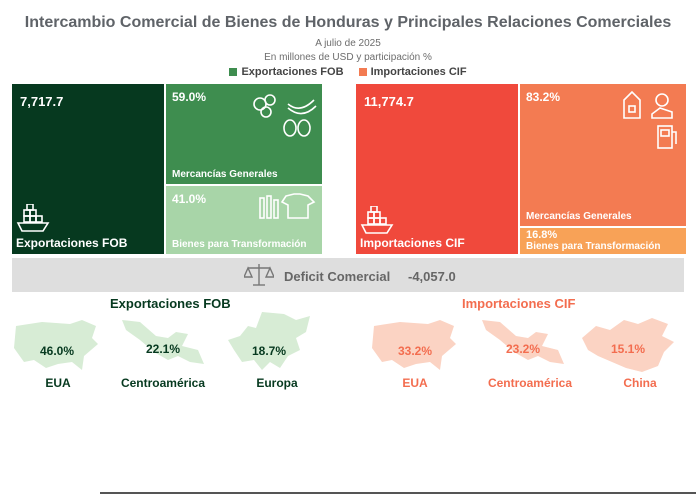 This screenshot has width=696, height=494. What do you see at coordinates (398, 493) in the screenshot?
I see `bottom-divider` at bounding box center [398, 493].